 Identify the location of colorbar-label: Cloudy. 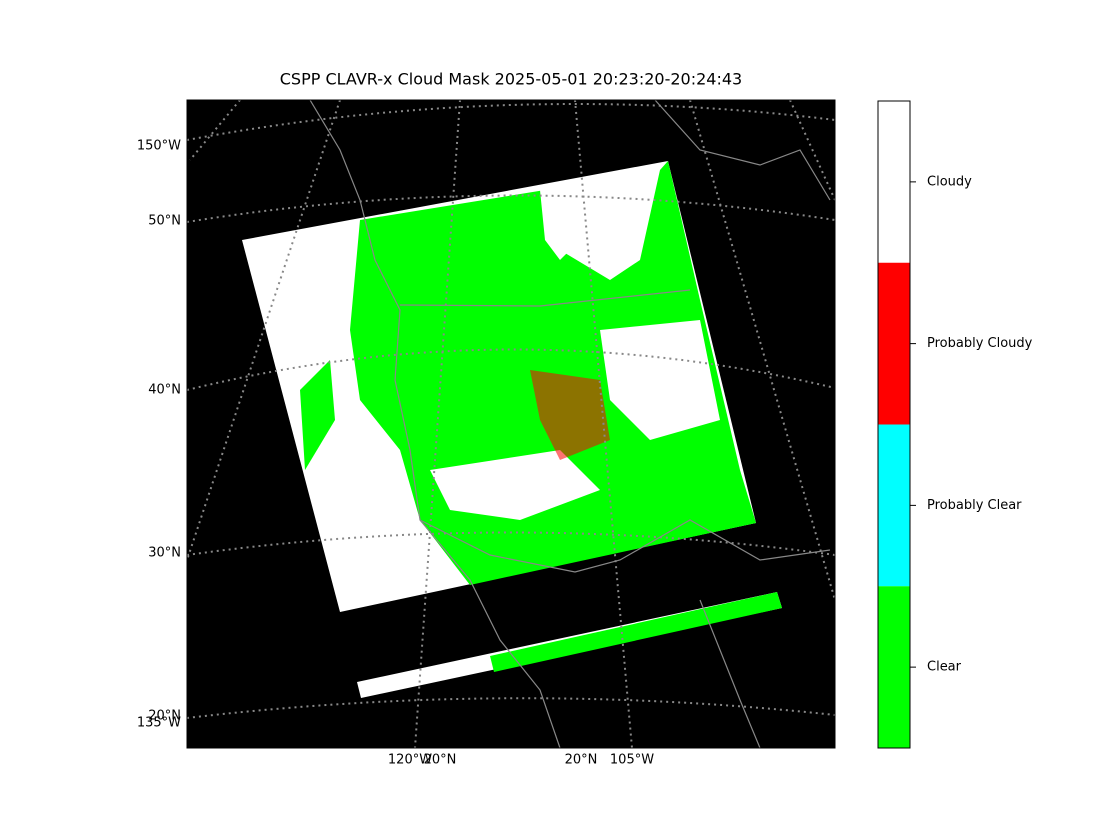
(949, 181).